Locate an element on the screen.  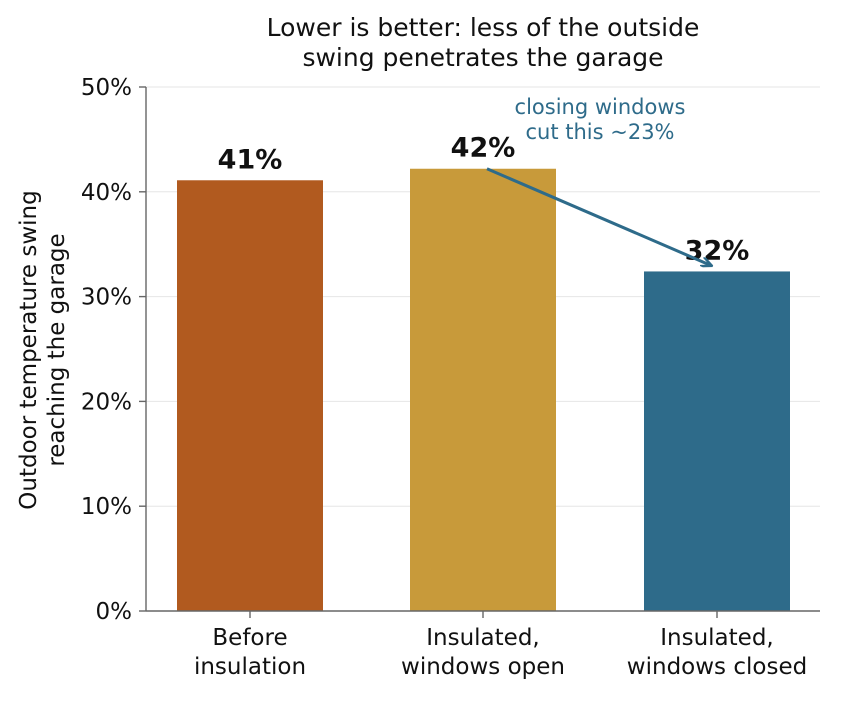
y-axis-label-line-2: reaching the garage is located at coordinates (57, 349).